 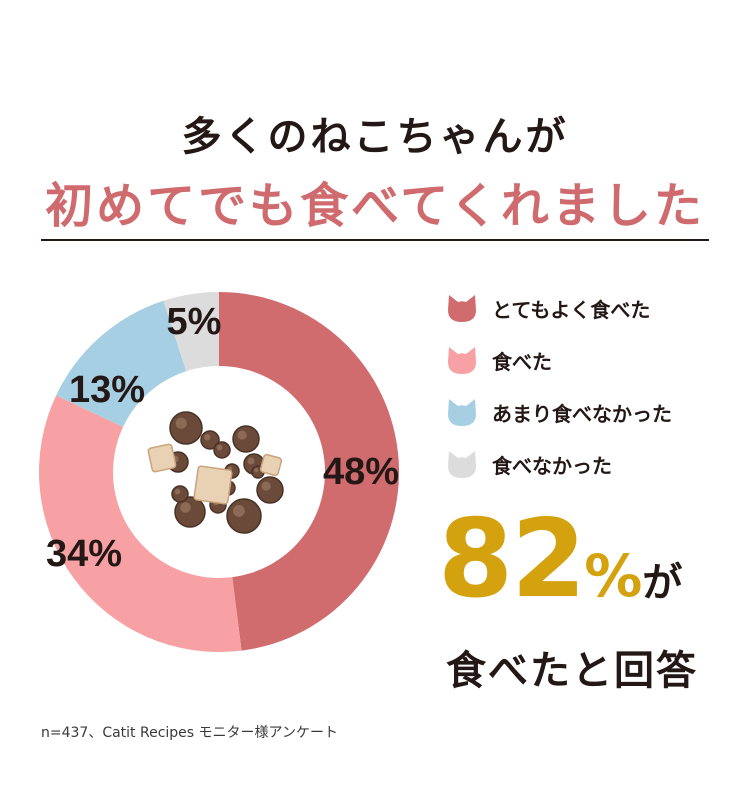 I want to click on summary-particle: が, so click(x=662, y=583).